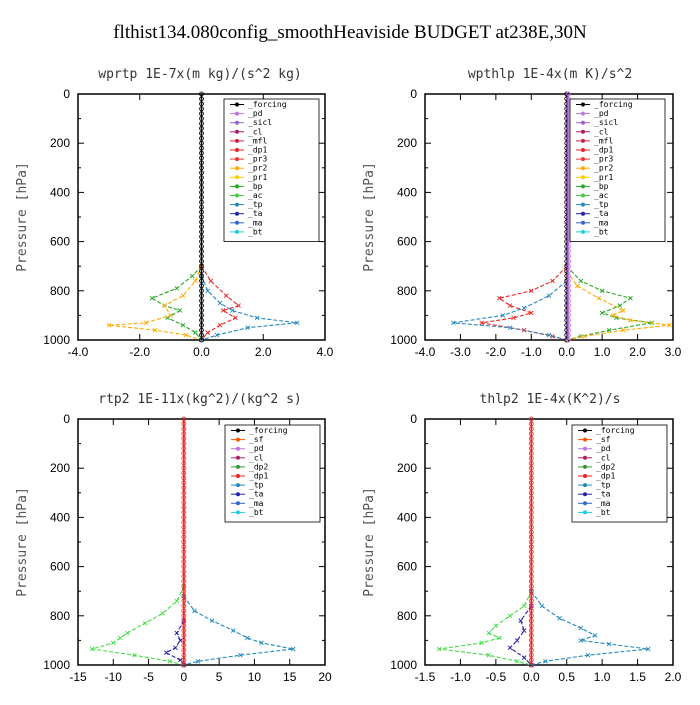 Image resolution: width=700 pixels, height=705 pixels. Describe the element at coordinates (566, 677) in the screenshot. I see `x-tick-label: 0.5` at that location.